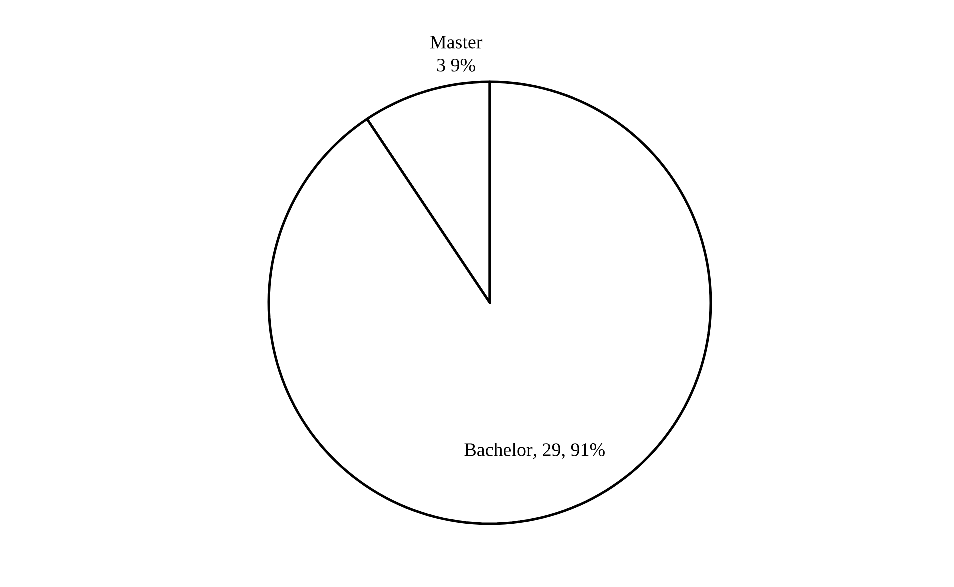  What do you see at coordinates (569, 452) in the screenshot?
I see `data-label: , 29, 91%` at bounding box center [569, 452].